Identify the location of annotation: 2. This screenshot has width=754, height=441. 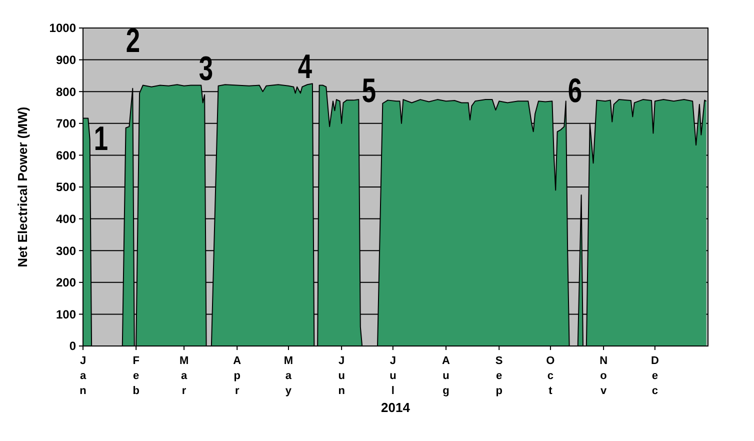
(133, 41).